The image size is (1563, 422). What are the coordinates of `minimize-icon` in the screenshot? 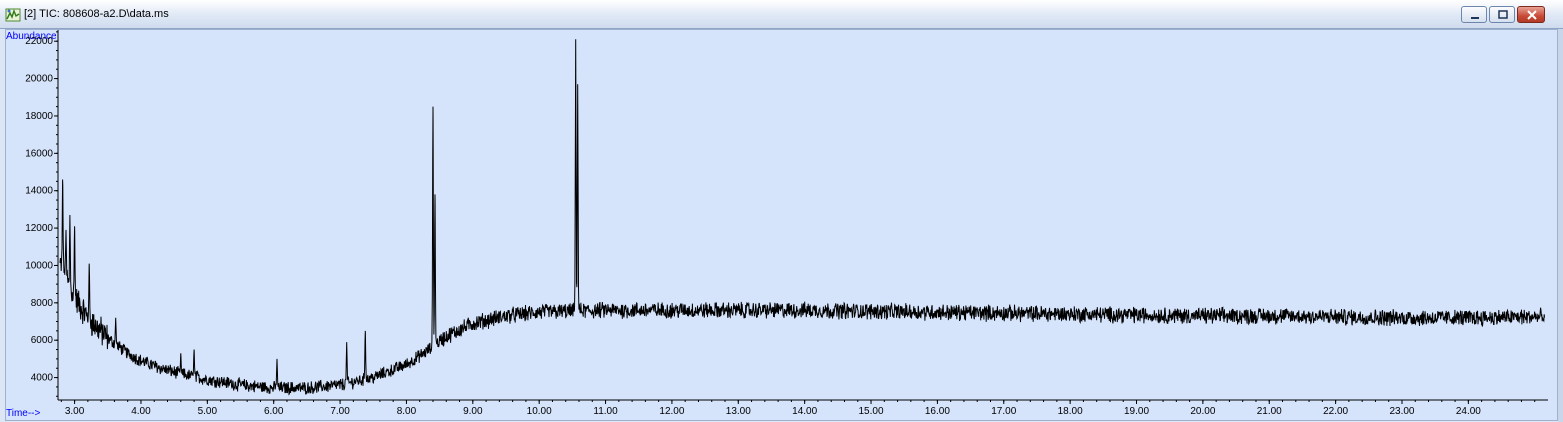 It's located at (1475, 18).